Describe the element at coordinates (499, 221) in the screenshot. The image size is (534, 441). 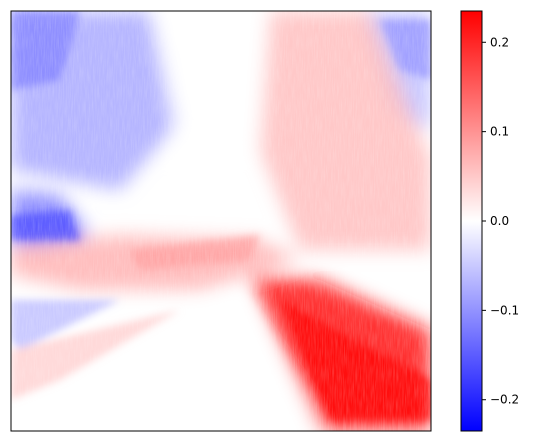
I see `colorbar-tick-label: 0.0` at that location.